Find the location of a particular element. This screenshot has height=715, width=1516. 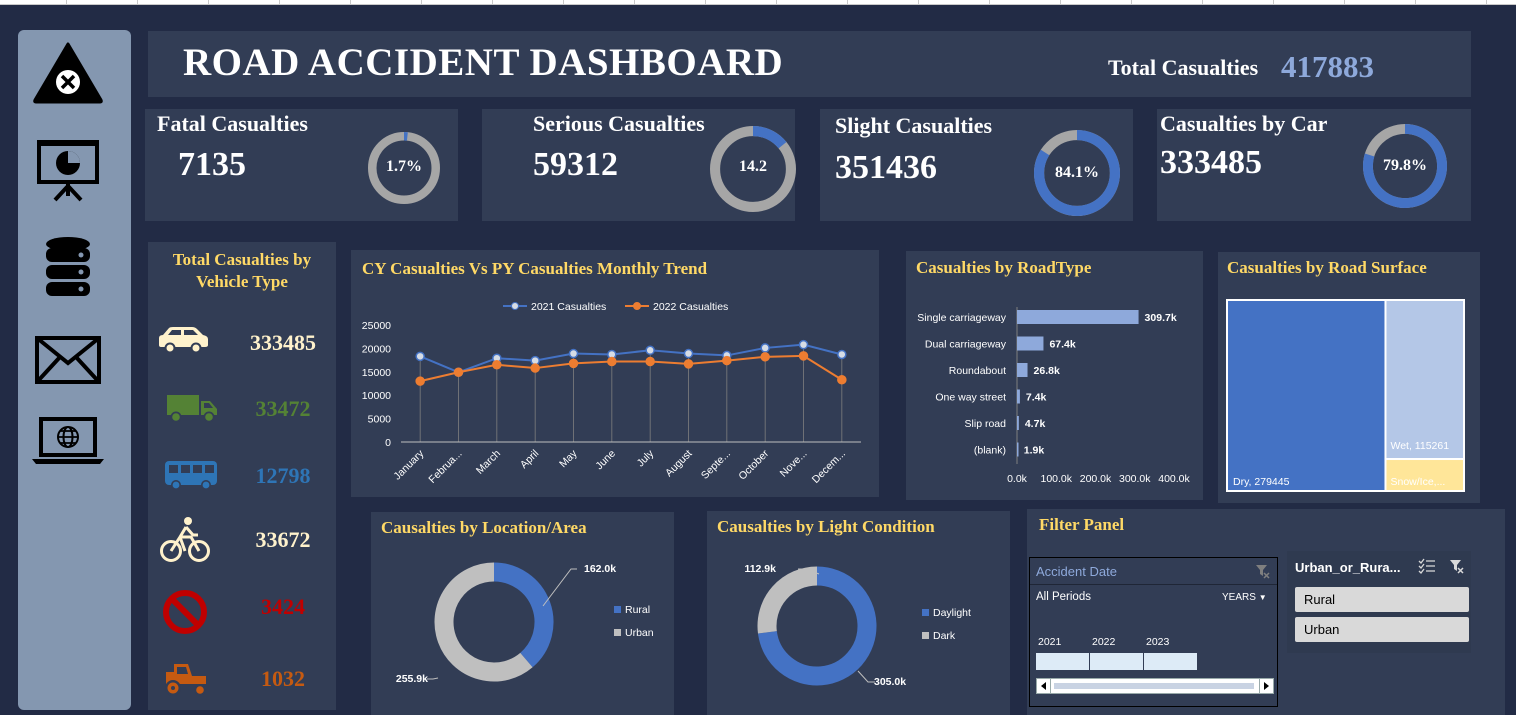

category-label: Dual carriageway is located at coordinates (966, 345).